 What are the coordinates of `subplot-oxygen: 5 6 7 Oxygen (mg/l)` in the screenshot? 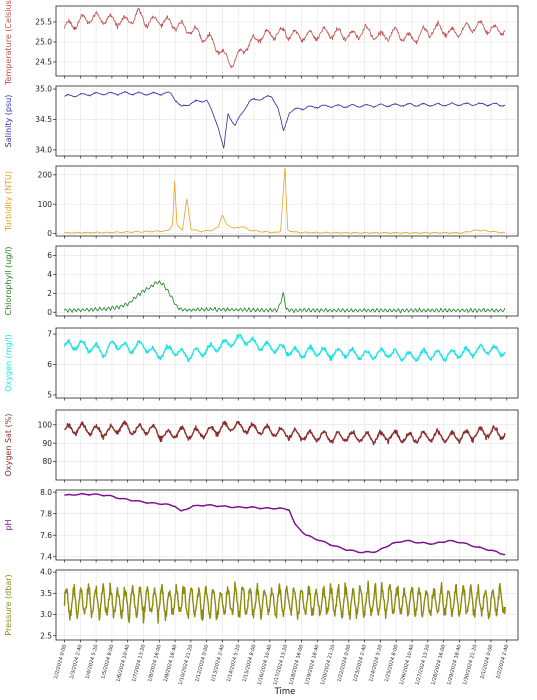 It's located at (261, 364).